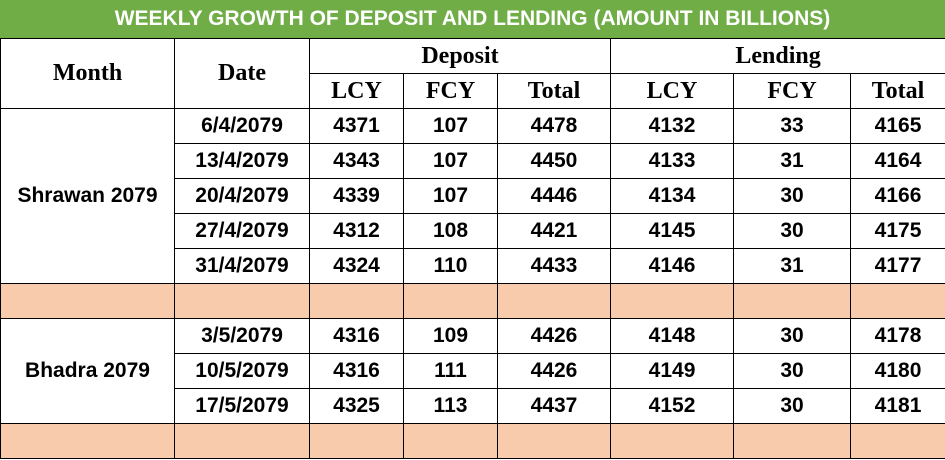 Image resolution: width=945 pixels, height=460 pixels. I want to click on table-row: 27/4/2079 4312 108 4421 4145 30 4175, so click(473, 231).